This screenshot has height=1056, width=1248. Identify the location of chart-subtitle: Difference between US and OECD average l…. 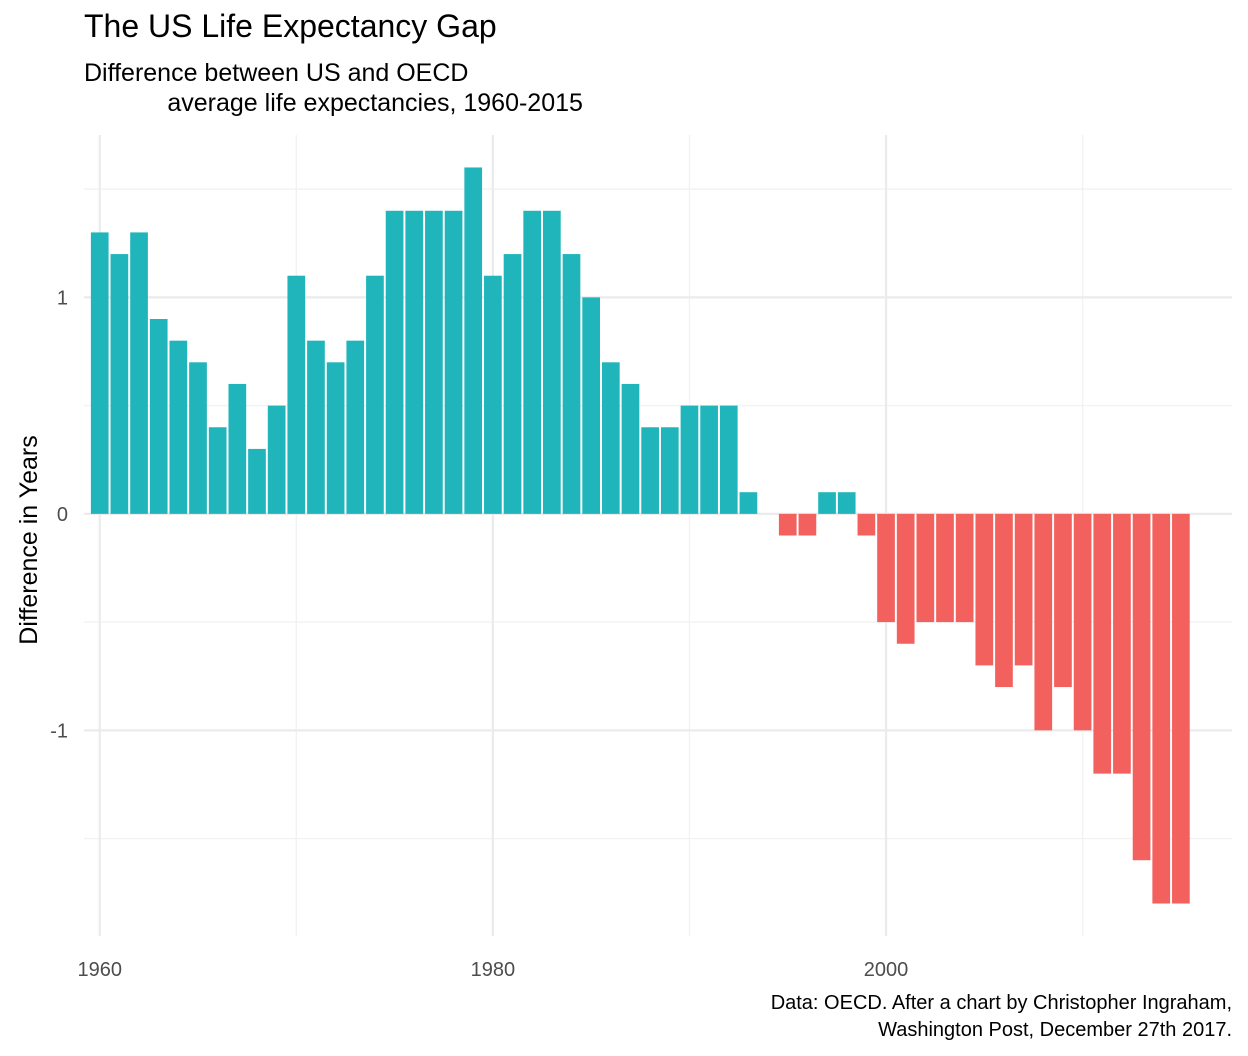
(333, 88).